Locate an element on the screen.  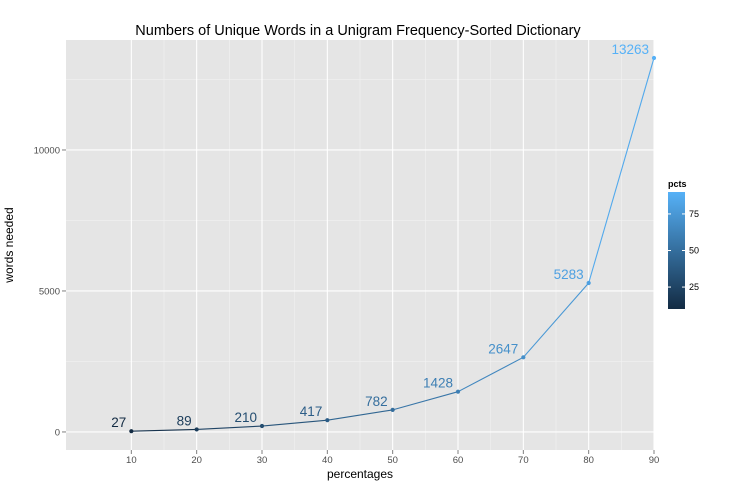
x-axis-label: percentages is located at coordinates (360, 474).